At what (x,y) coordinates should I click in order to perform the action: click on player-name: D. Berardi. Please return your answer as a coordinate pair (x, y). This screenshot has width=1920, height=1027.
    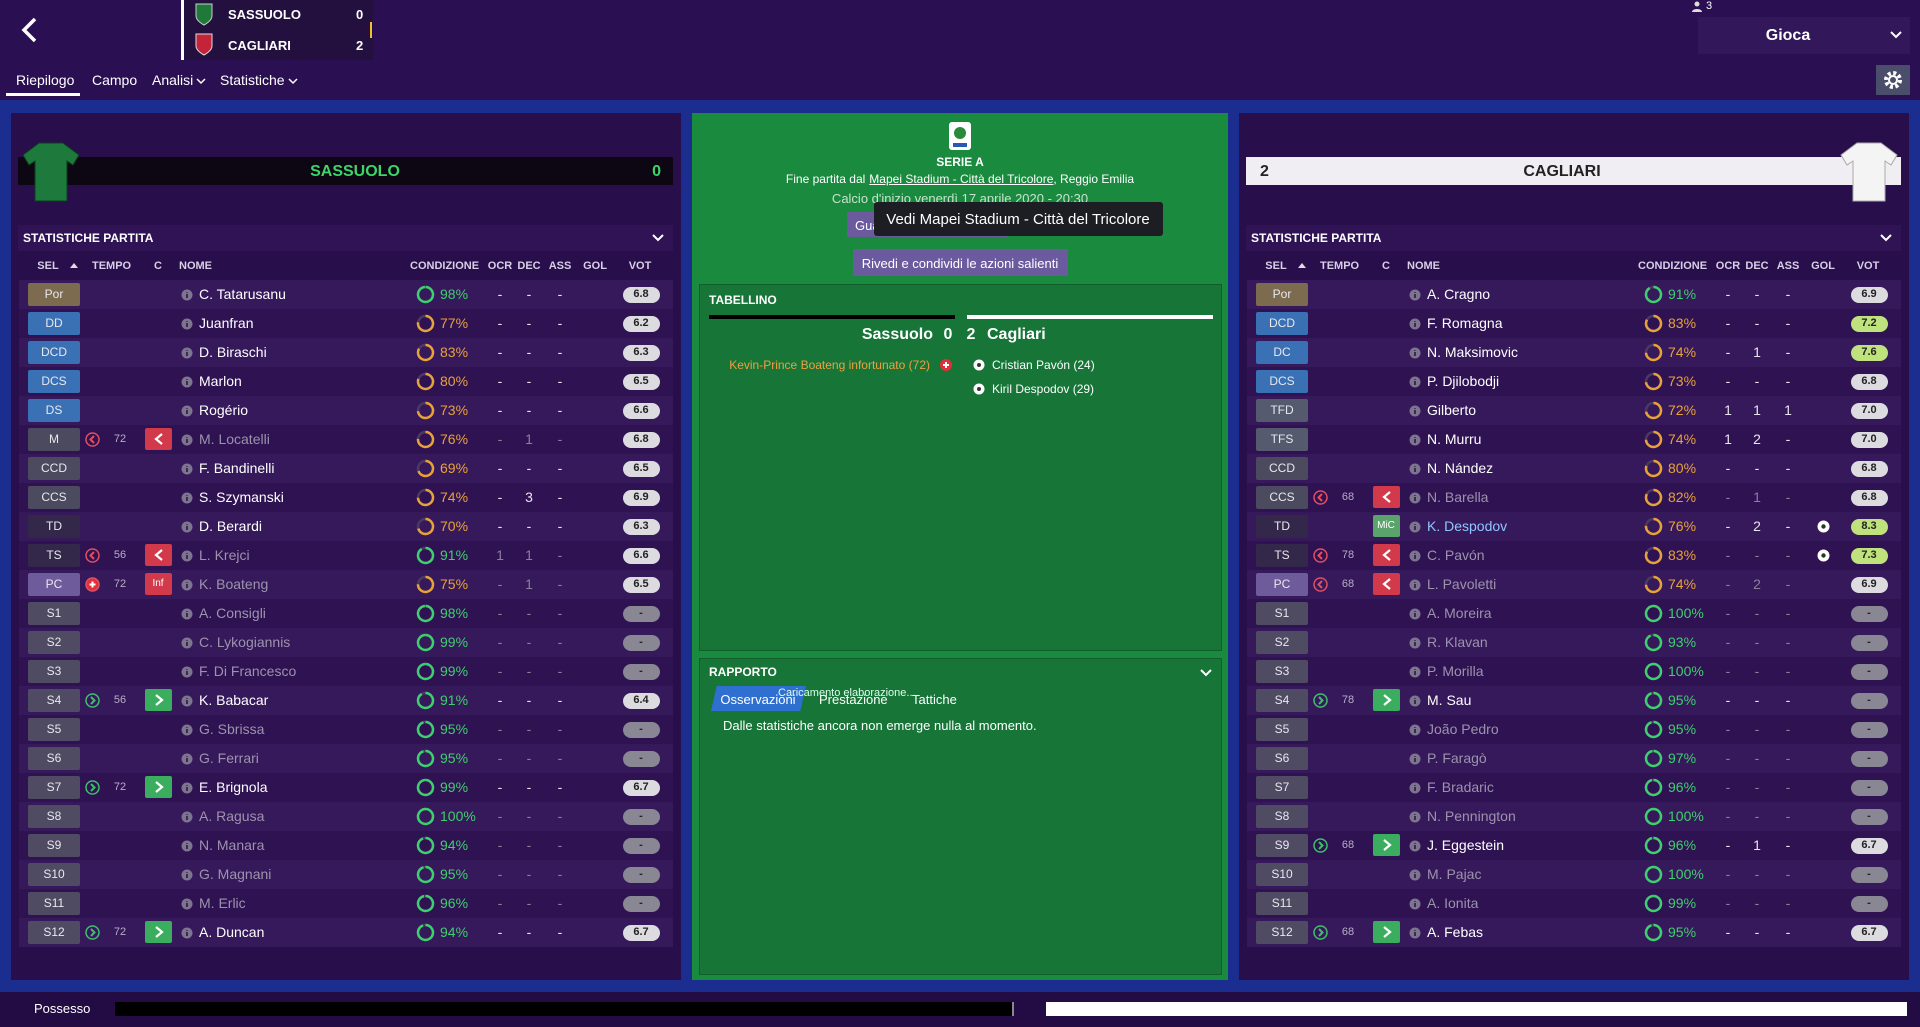
    Looking at the image, I should click on (231, 526).